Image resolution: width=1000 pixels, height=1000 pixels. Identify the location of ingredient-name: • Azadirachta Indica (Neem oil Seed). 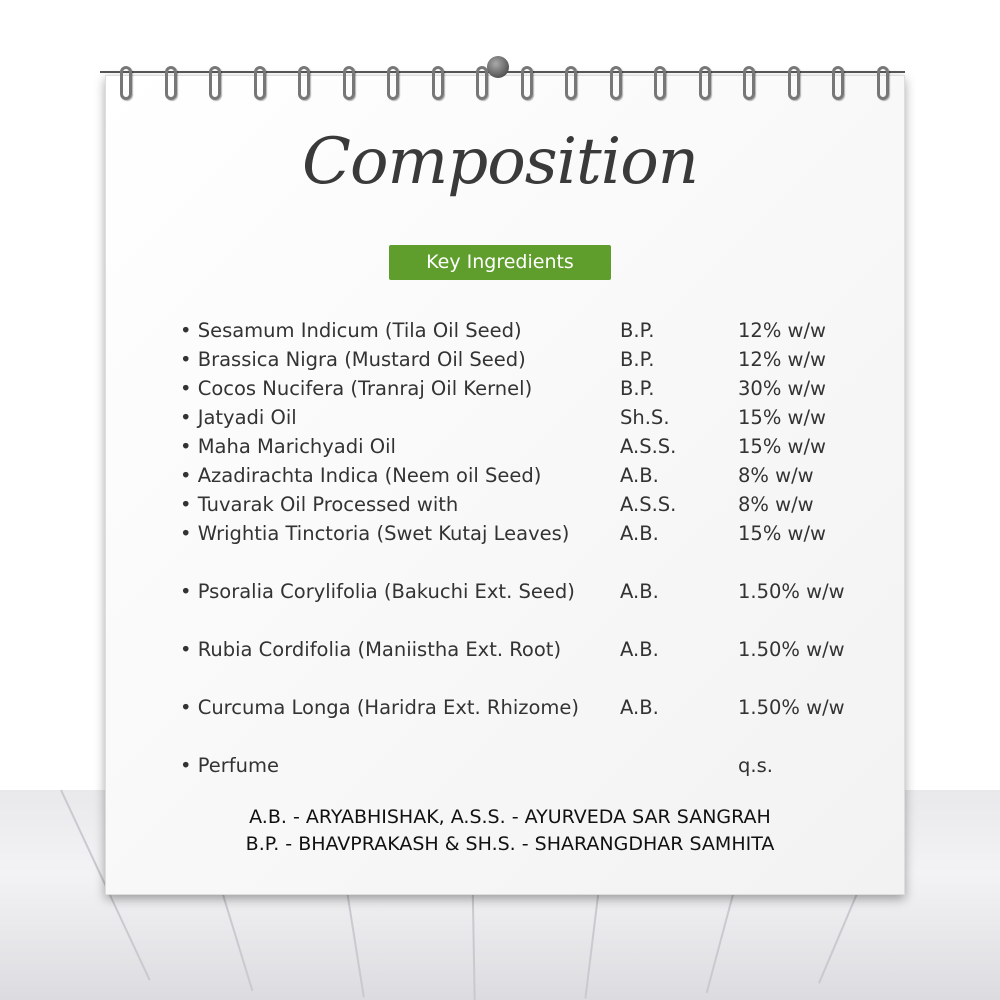
(361, 475).